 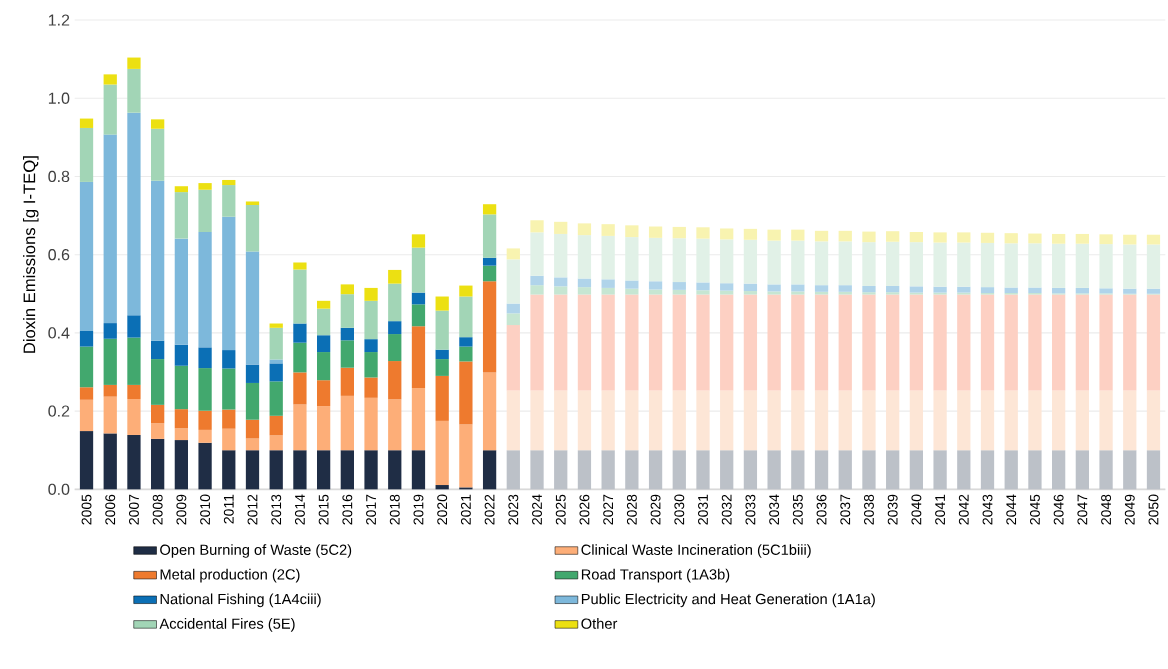 I want to click on y-tick-label: 0.0, so click(x=59, y=489).